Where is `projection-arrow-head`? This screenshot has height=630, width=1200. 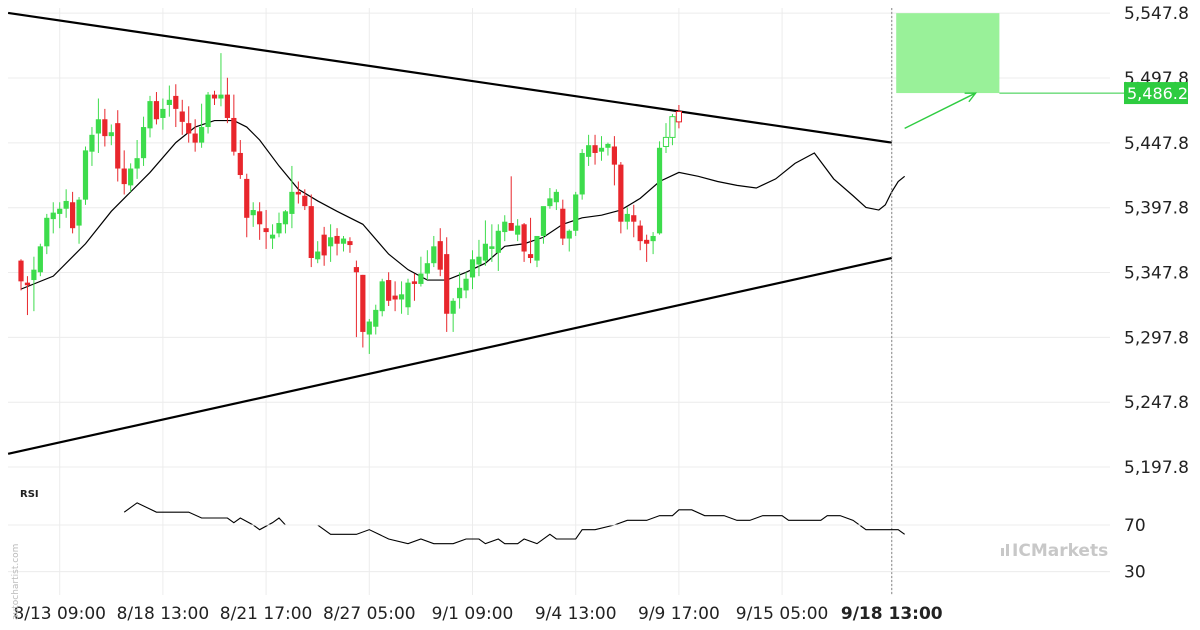 projection-arrow-head is located at coordinates (971, 97).